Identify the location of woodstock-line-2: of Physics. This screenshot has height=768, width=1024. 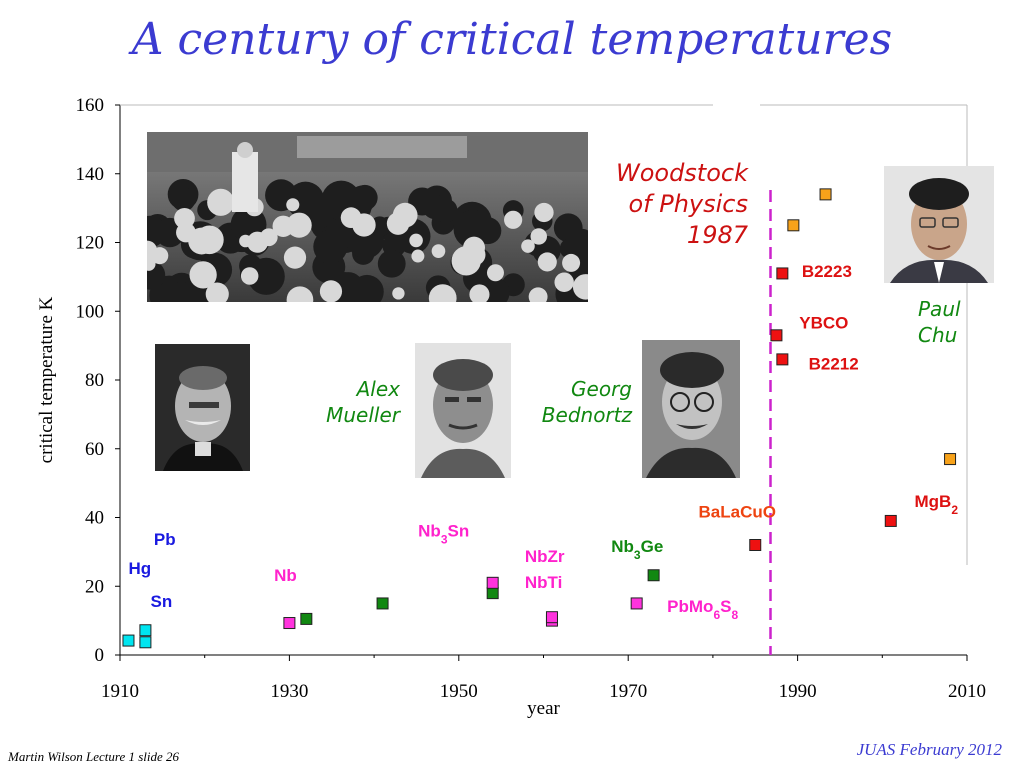
(688, 204).